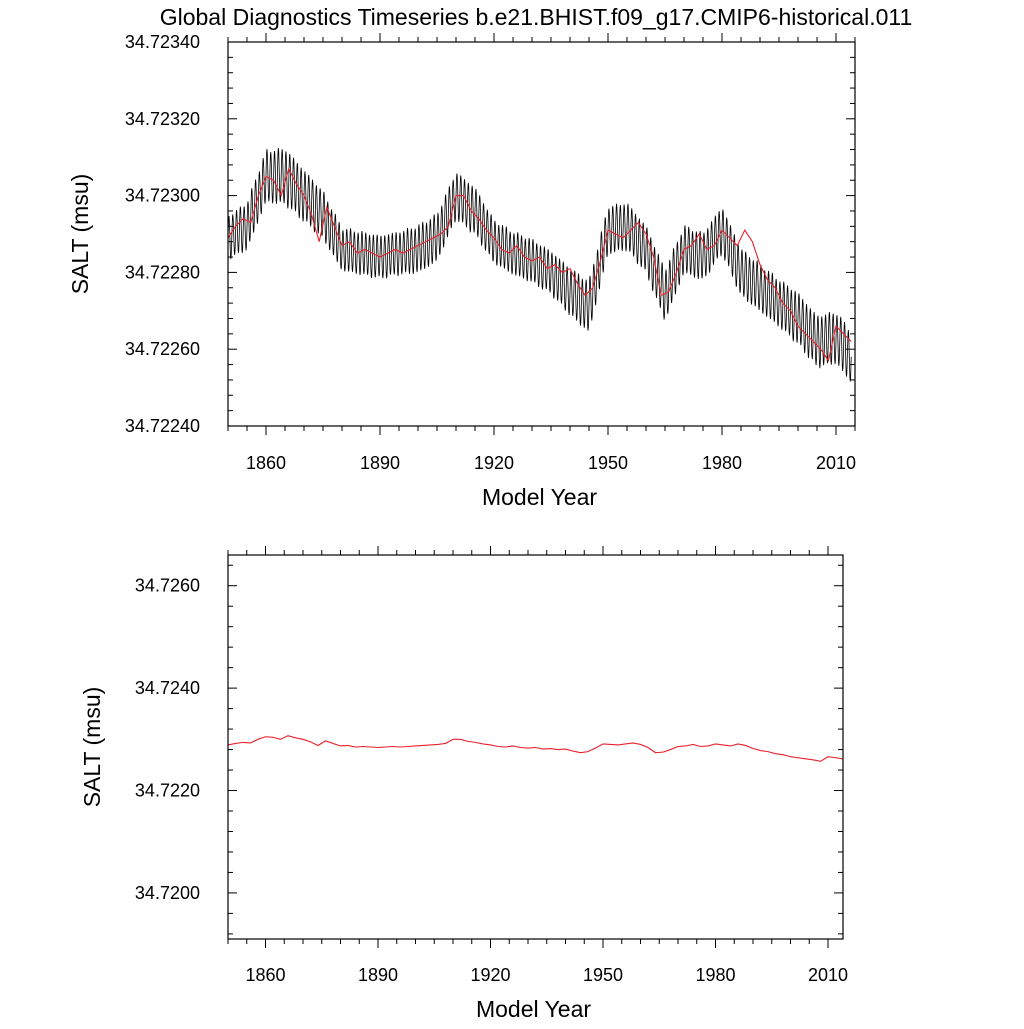  What do you see at coordinates (162, 42) in the screenshot?
I see `y-tick-label: 34.72340` at bounding box center [162, 42].